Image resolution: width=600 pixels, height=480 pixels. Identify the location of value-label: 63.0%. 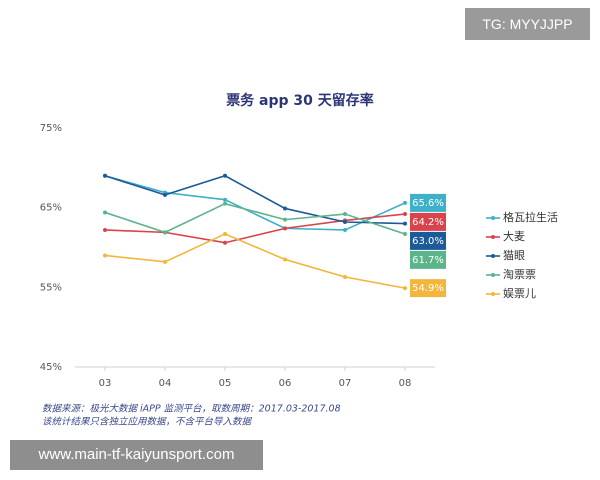
(428, 241).